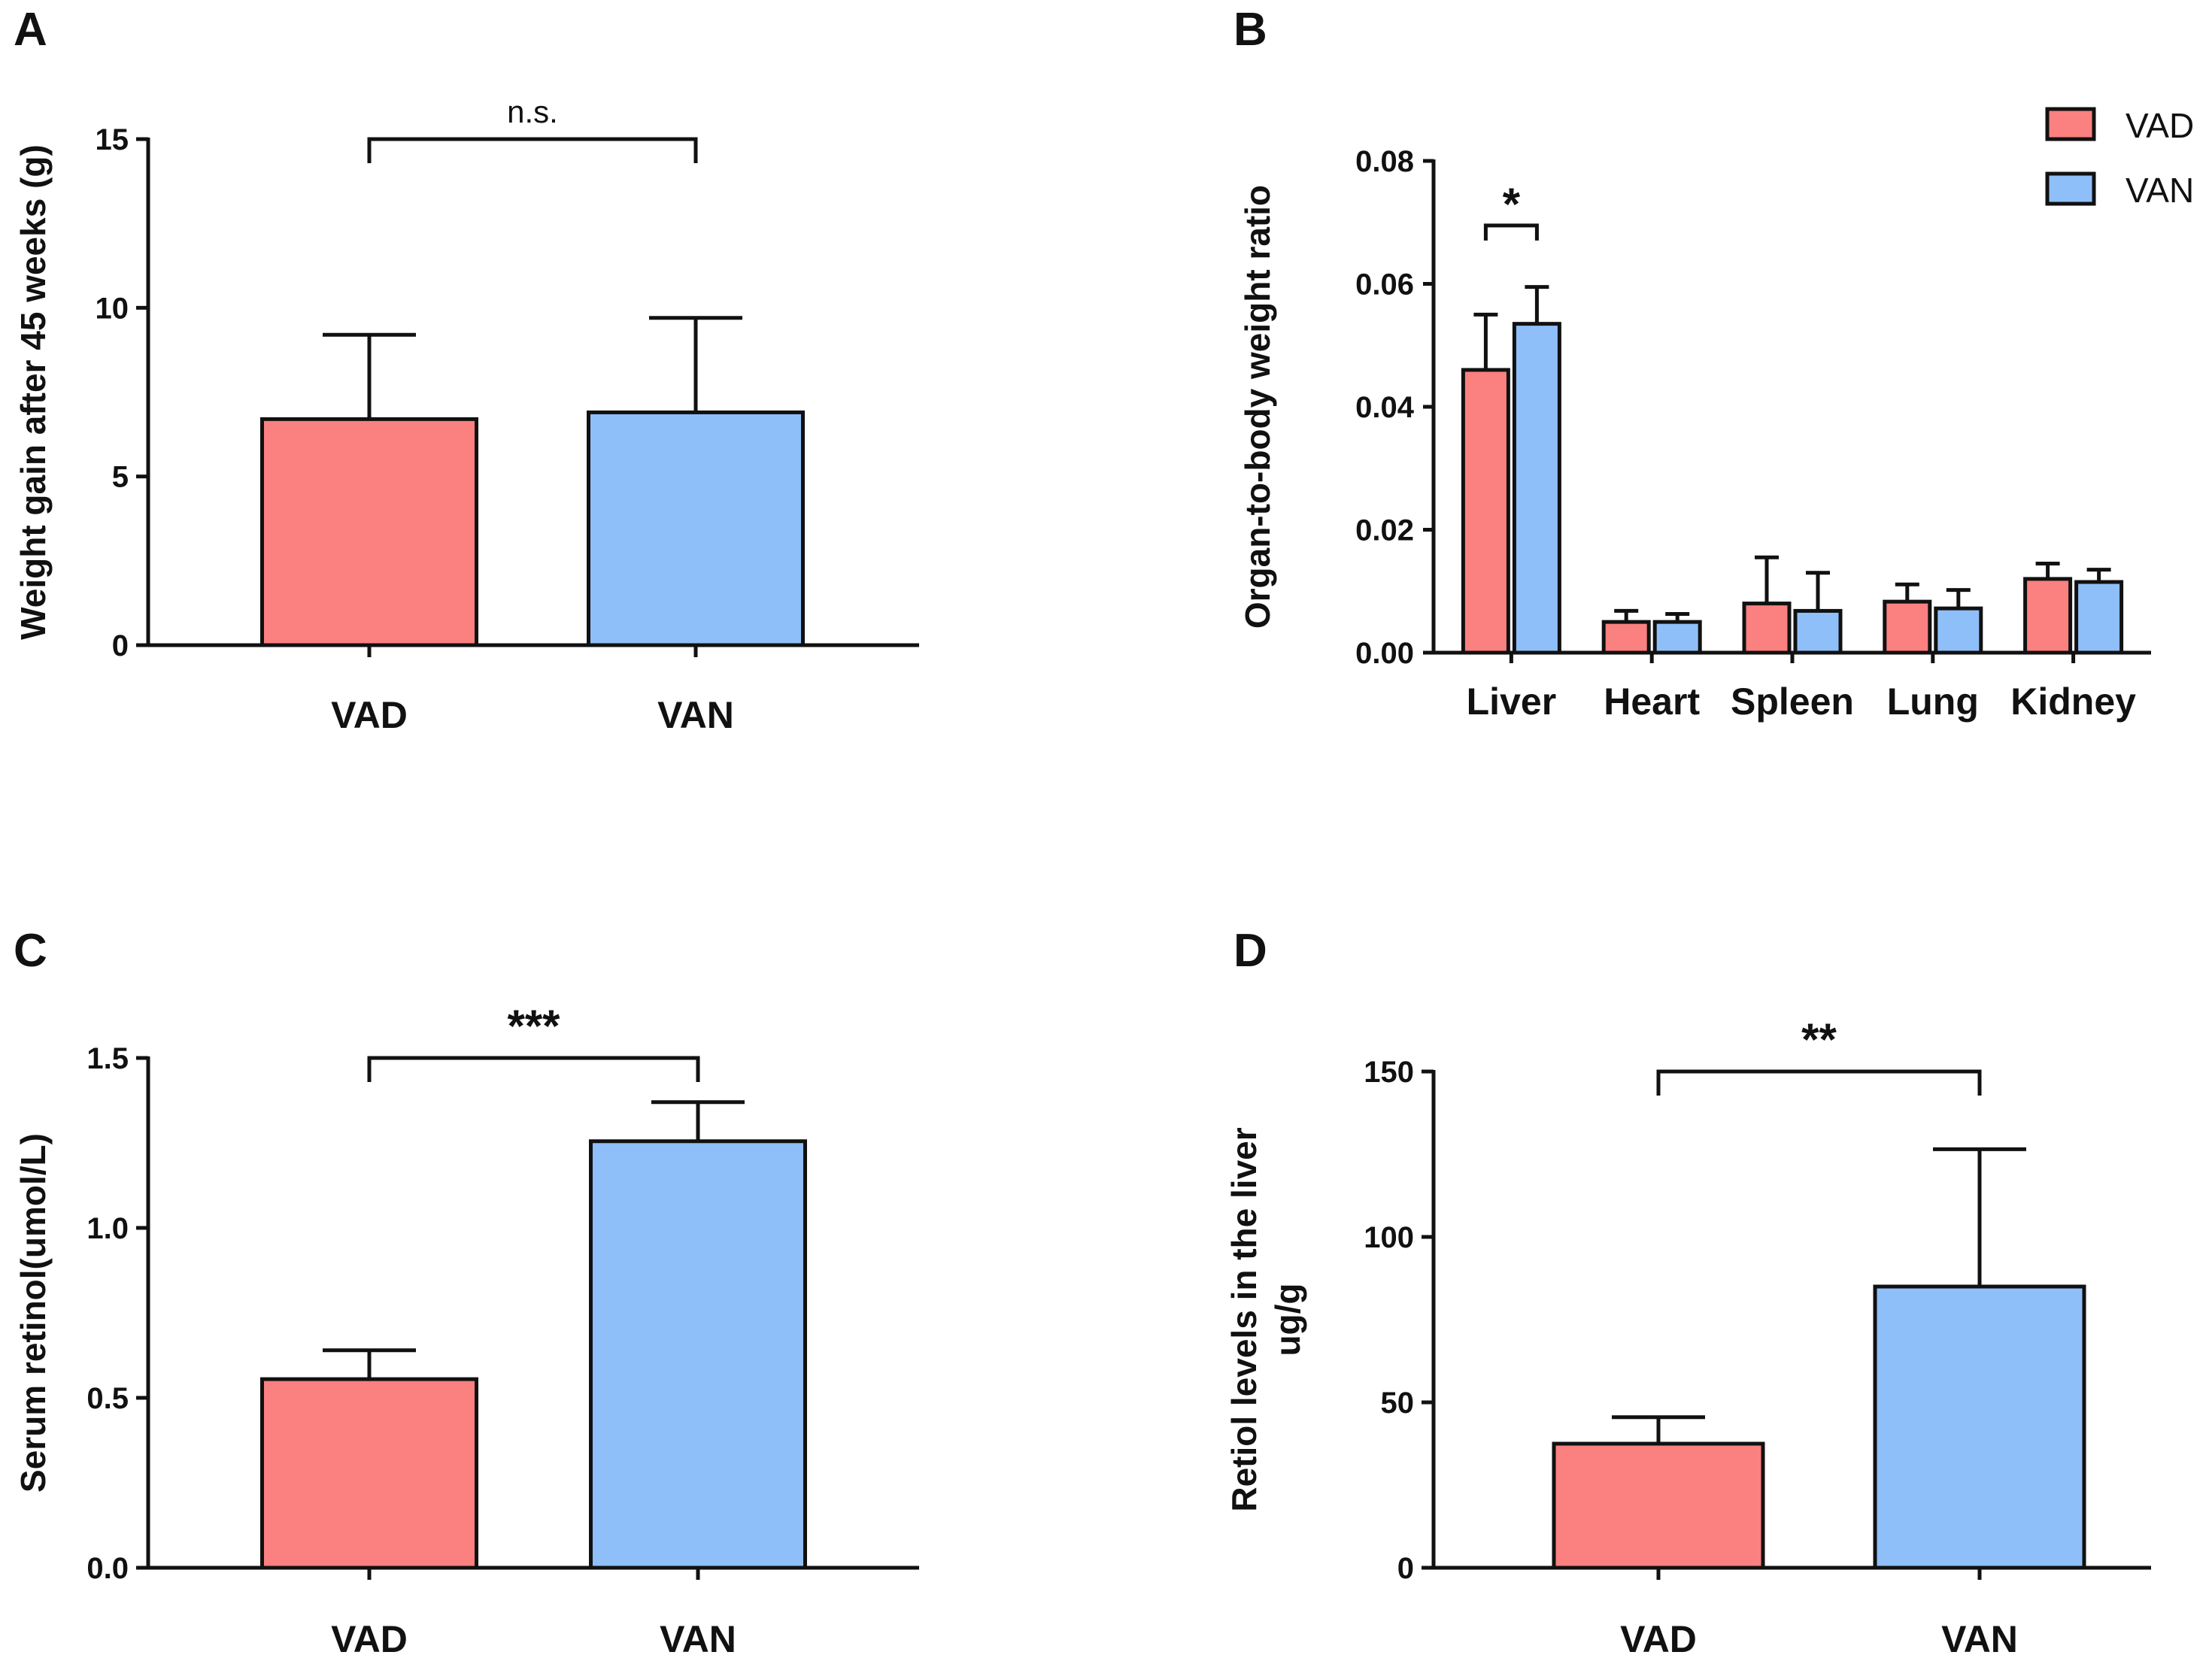 Image resolution: width=2212 pixels, height=1658 pixels. I want to click on panel-letter: C, so click(30, 951).